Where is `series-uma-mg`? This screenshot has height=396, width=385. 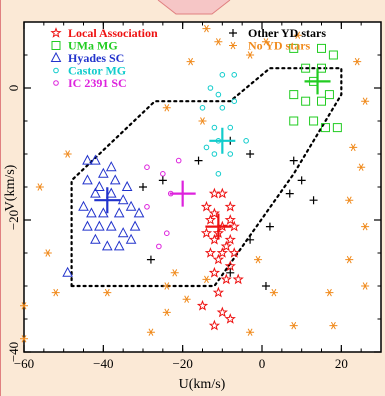
series-uma-mg is located at coordinates (315, 88).